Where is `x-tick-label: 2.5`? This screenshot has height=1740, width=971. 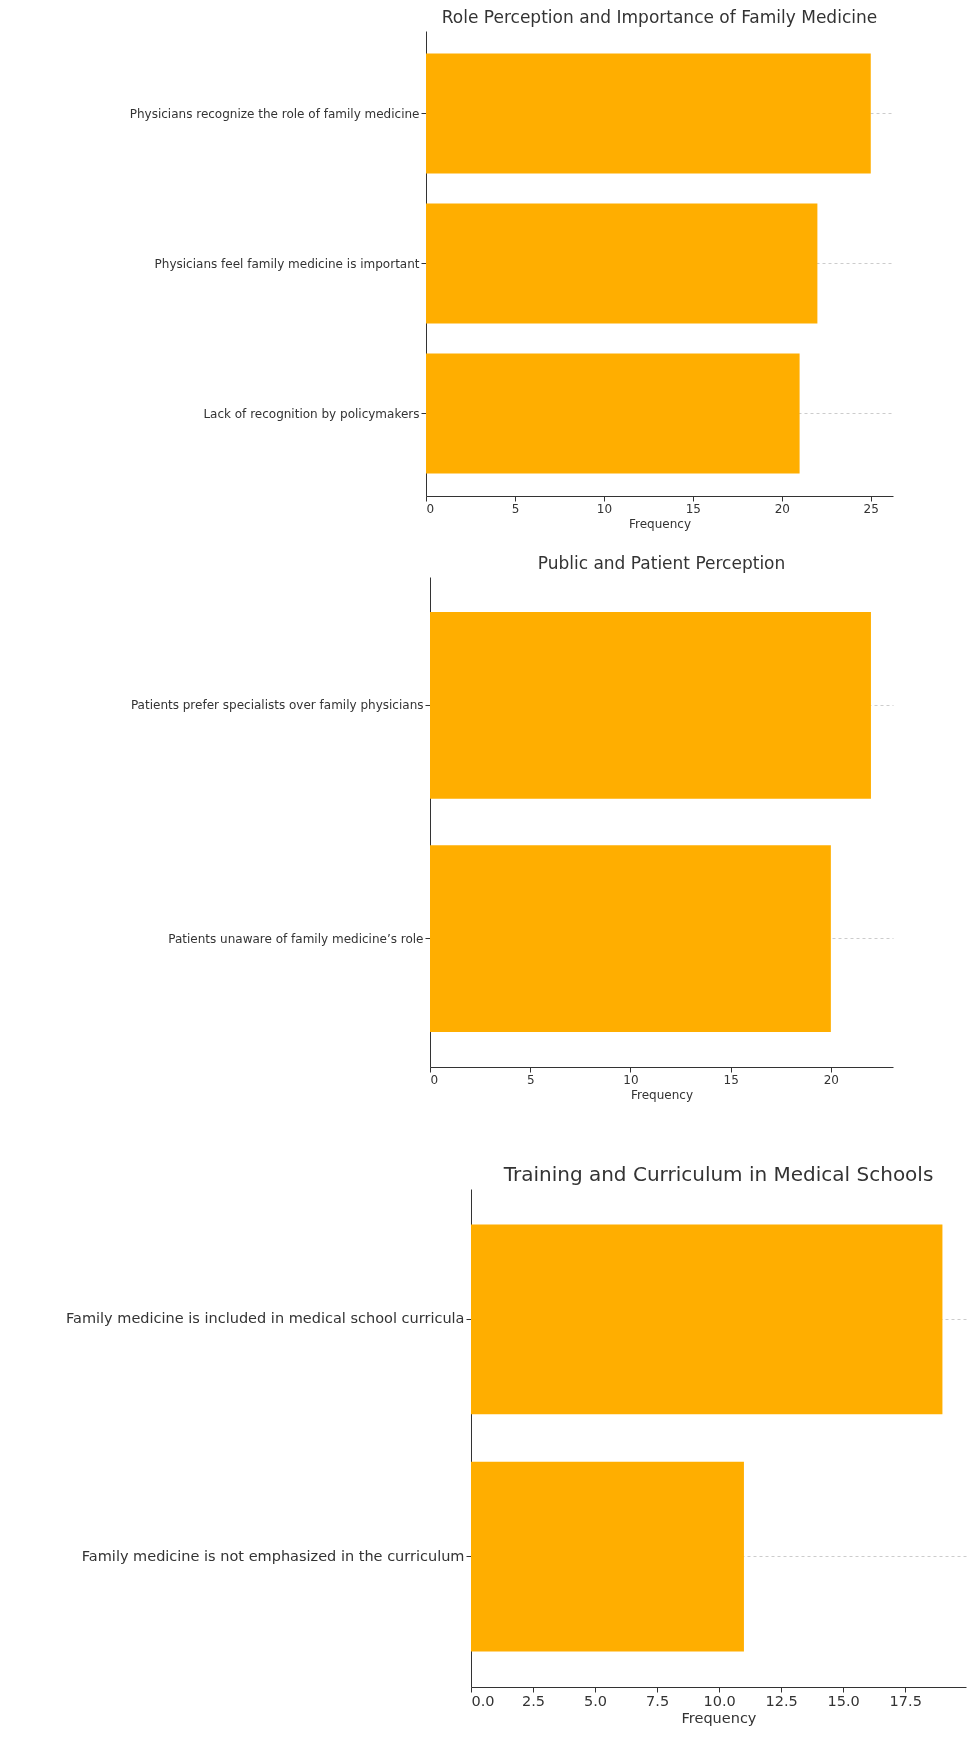
x-tick-label: 2.5 is located at coordinates (534, 1700).